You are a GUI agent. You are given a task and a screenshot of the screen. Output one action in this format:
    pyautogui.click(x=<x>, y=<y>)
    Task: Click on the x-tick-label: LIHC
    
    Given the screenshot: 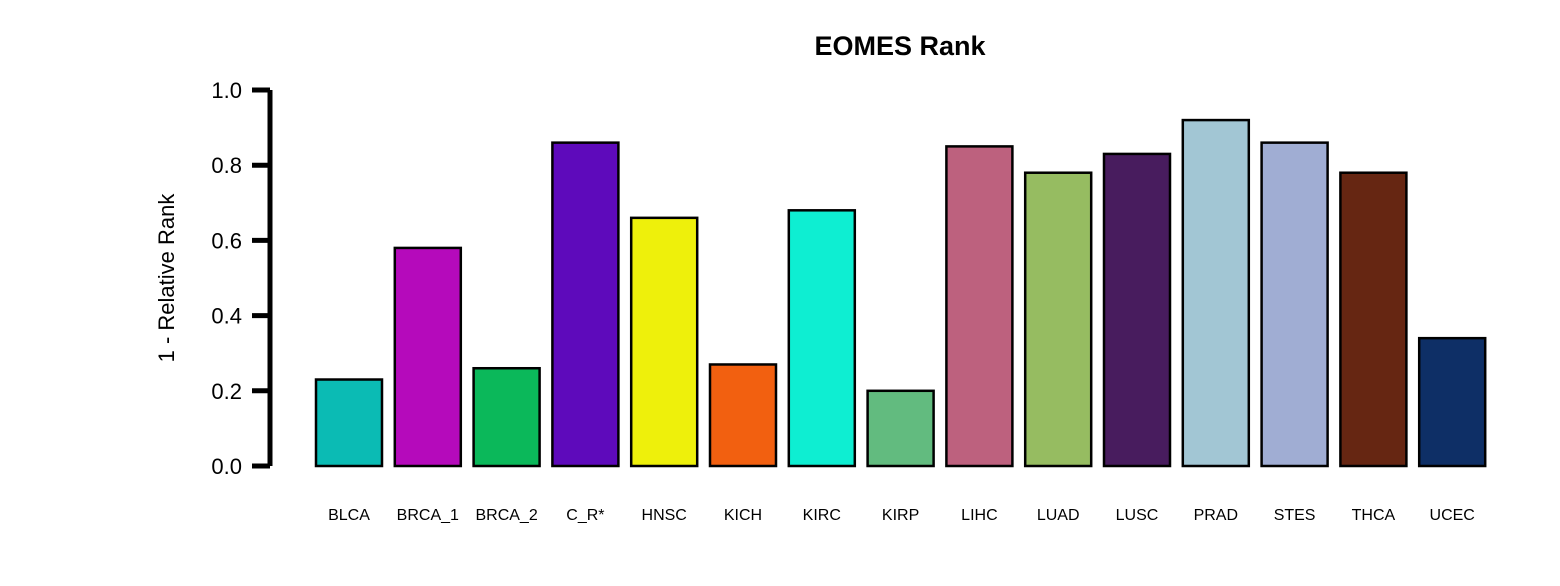 What is the action you would take?
    pyautogui.click(x=979, y=515)
    